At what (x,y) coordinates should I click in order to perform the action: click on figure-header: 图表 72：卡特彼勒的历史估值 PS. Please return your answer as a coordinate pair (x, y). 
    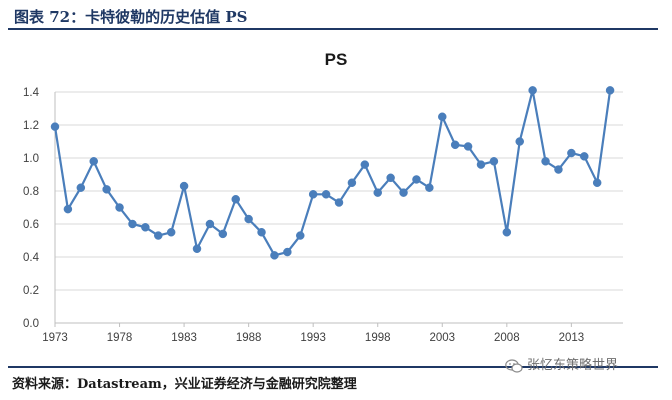
    Looking at the image, I should click on (333, 15).